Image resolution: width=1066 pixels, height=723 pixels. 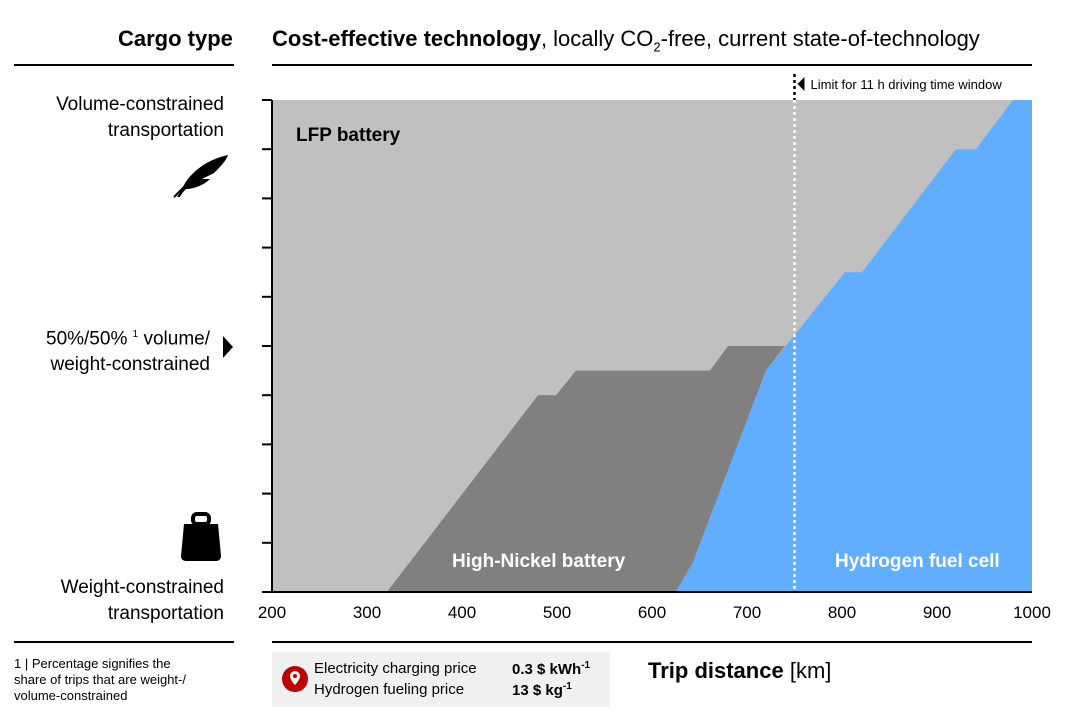 What do you see at coordinates (228, 347) in the screenshot?
I see `triangle-right-icon` at bounding box center [228, 347].